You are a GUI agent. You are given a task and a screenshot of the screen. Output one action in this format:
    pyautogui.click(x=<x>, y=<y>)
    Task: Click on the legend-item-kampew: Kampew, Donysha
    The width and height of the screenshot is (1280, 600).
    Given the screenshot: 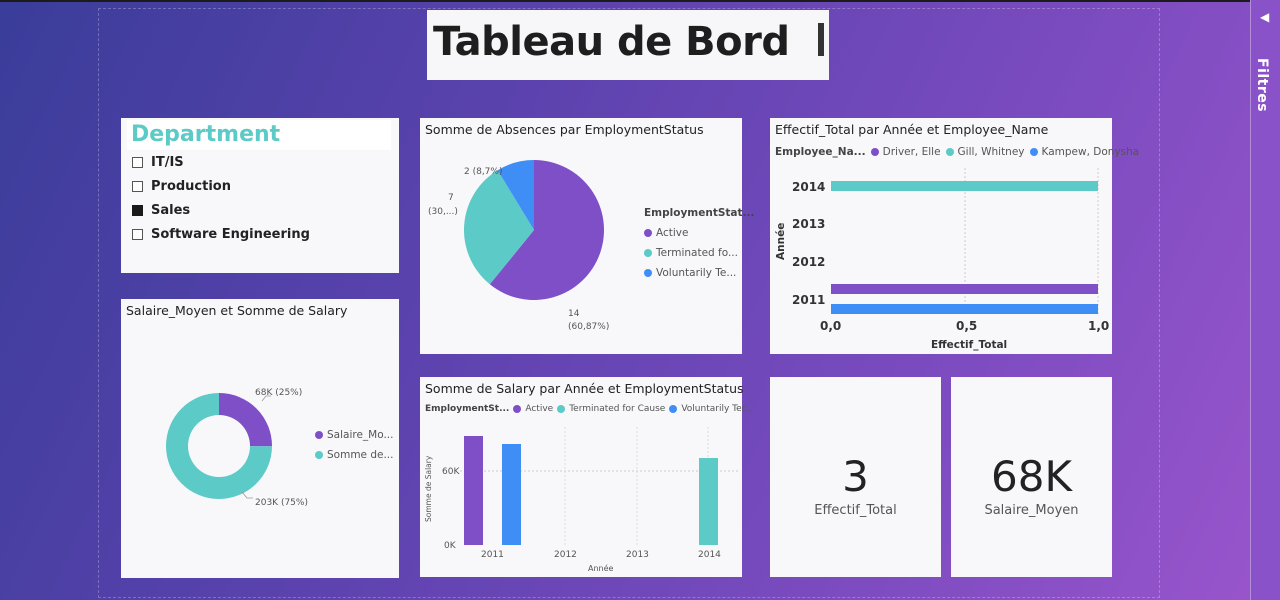 What is the action you would take?
    pyautogui.click(x=1084, y=152)
    